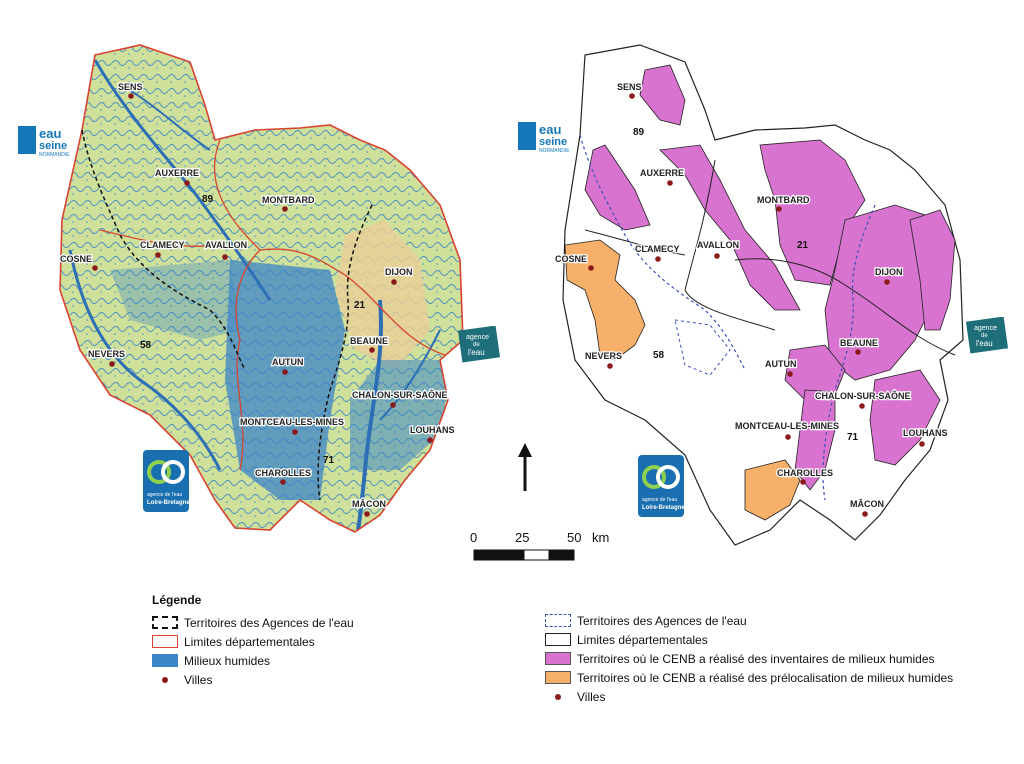  What do you see at coordinates (558, 677) in the screenshot?
I see `legend-swatch-prelocalisation` at bounding box center [558, 677].